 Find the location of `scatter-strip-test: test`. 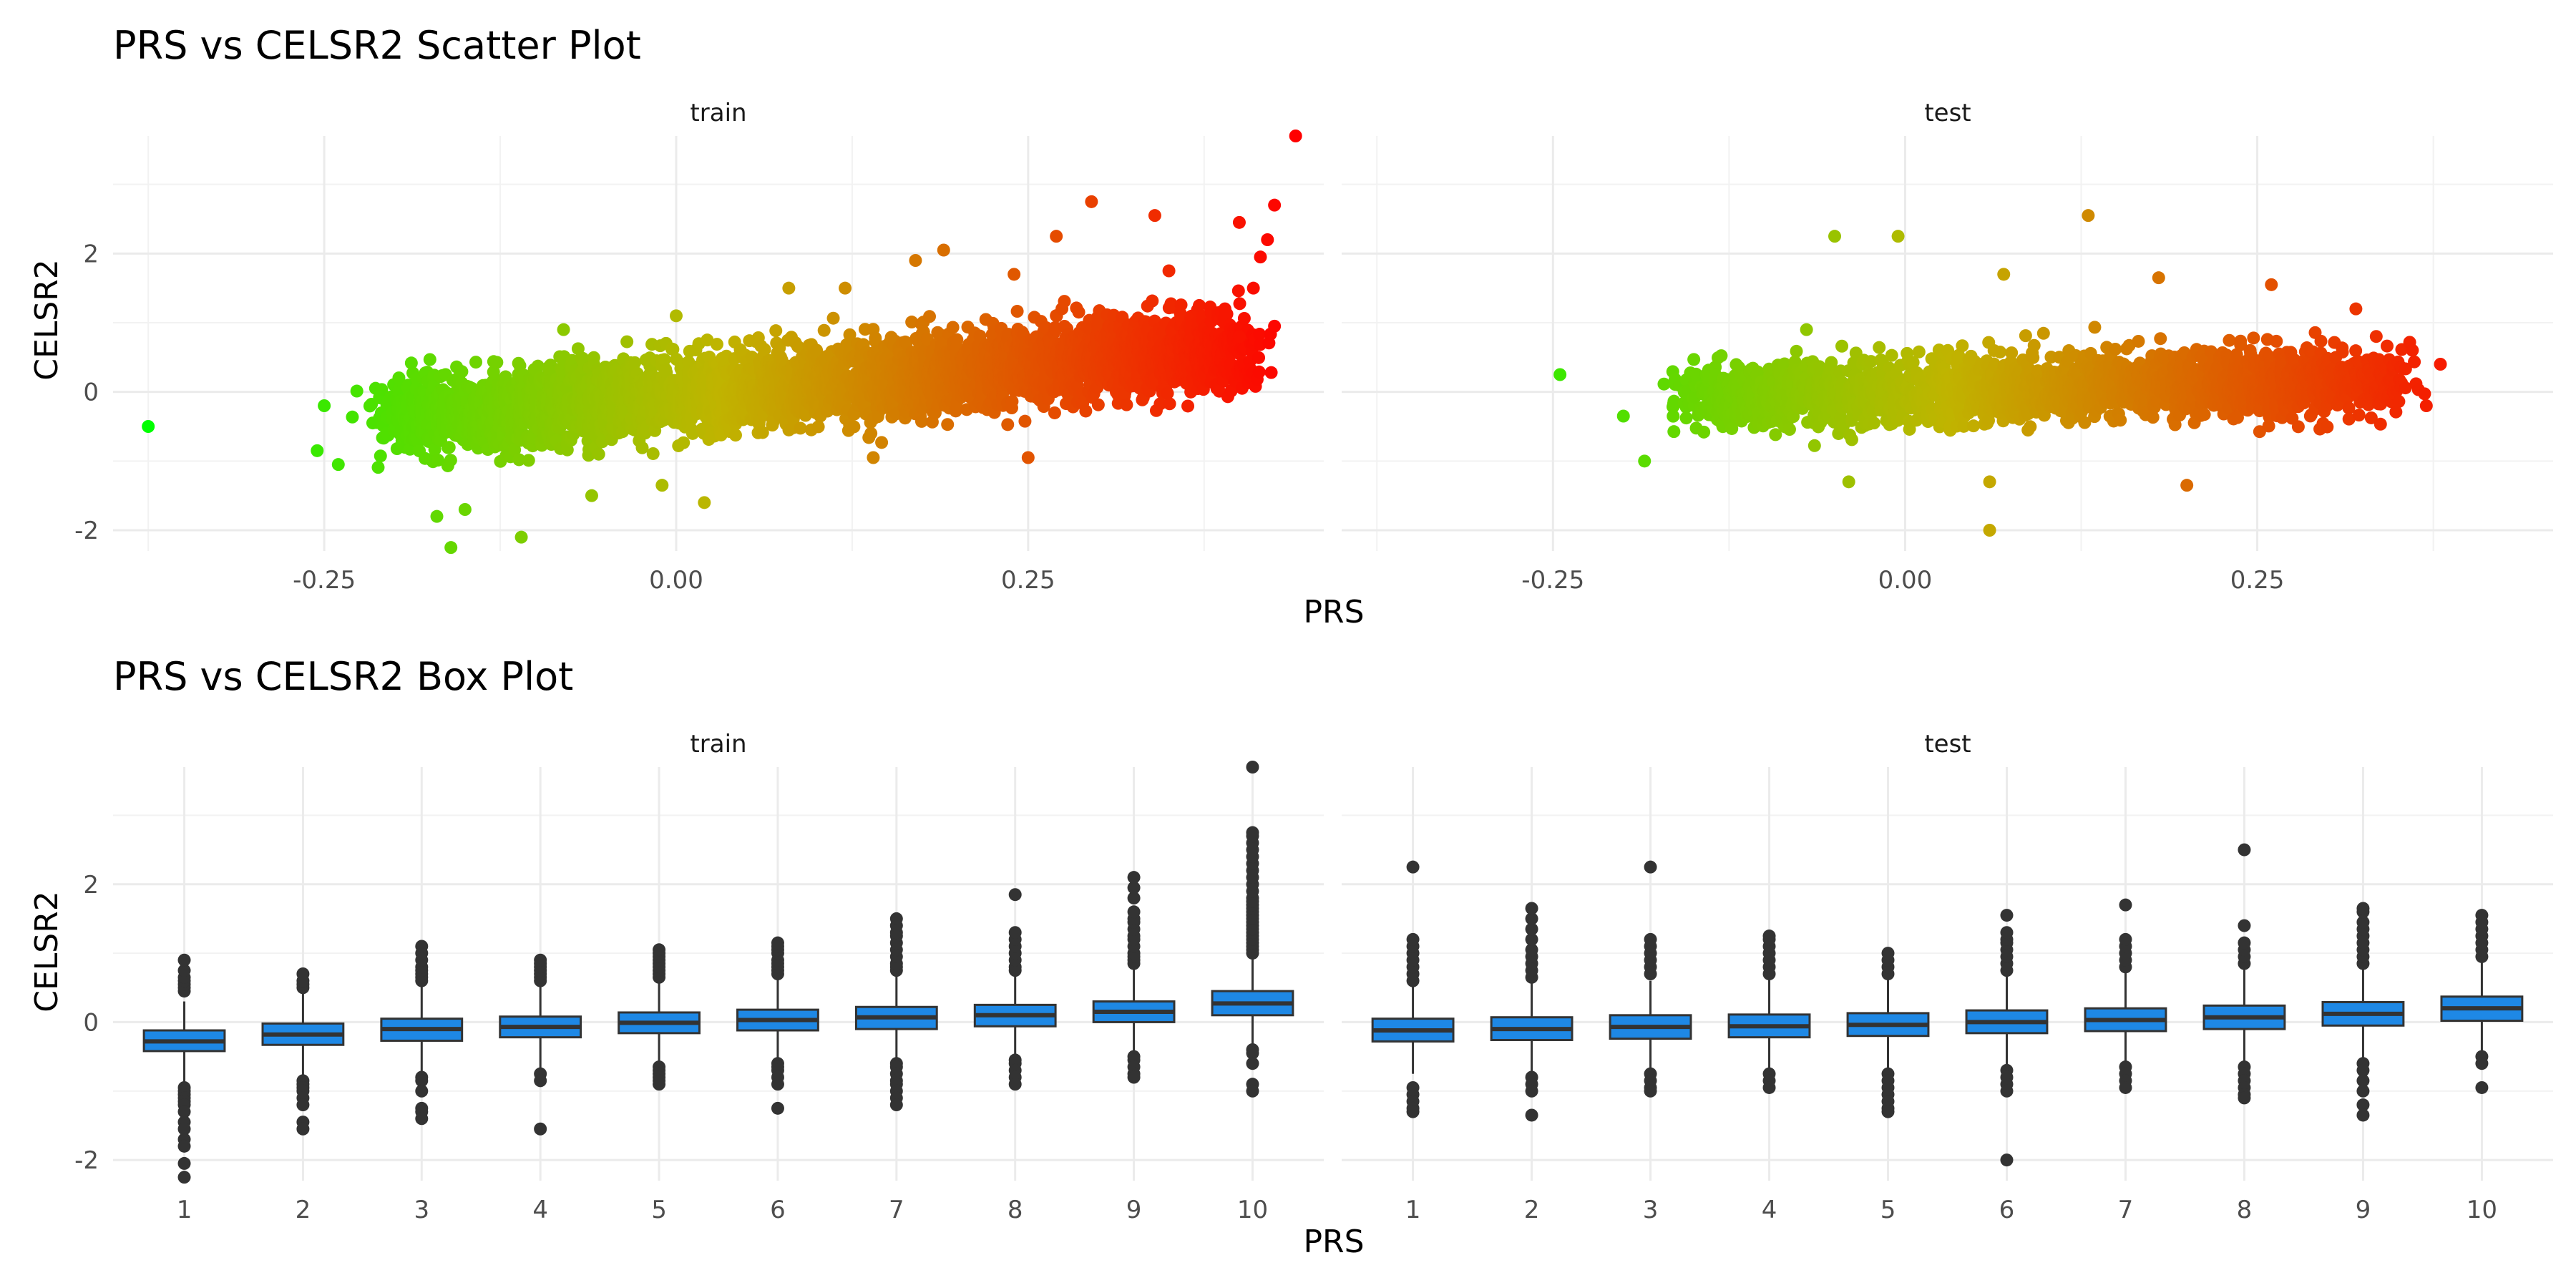

scatter-strip-test: test is located at coordinates (1947, 113).